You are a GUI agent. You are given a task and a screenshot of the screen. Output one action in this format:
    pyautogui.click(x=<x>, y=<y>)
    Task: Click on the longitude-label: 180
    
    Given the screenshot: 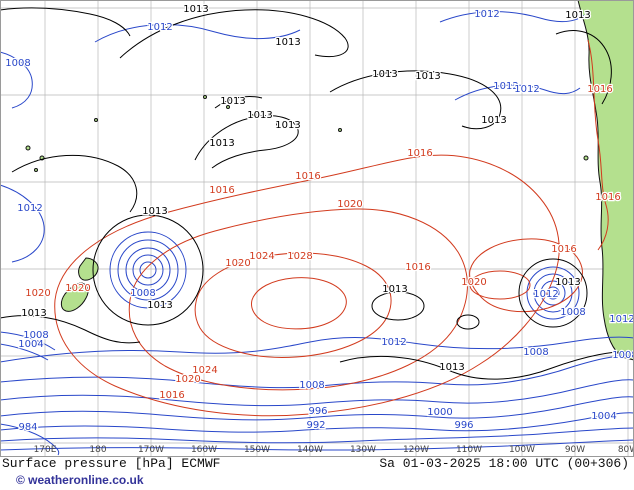 What is the action you would take?
    pyautogui.click(x=97, y=450)
    